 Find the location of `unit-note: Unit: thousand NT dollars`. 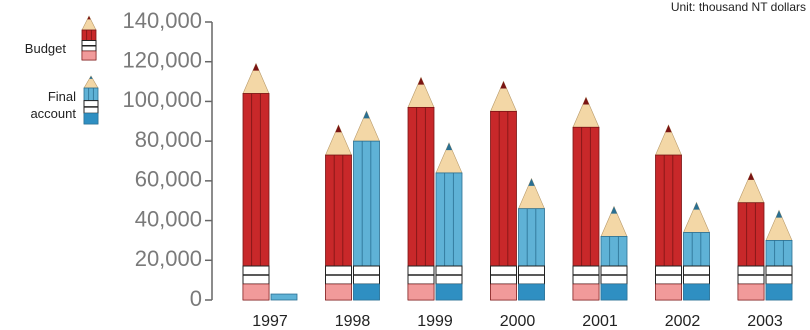

unit-note: Unit: thousand NT dollars is located at coordinates (738, 7).